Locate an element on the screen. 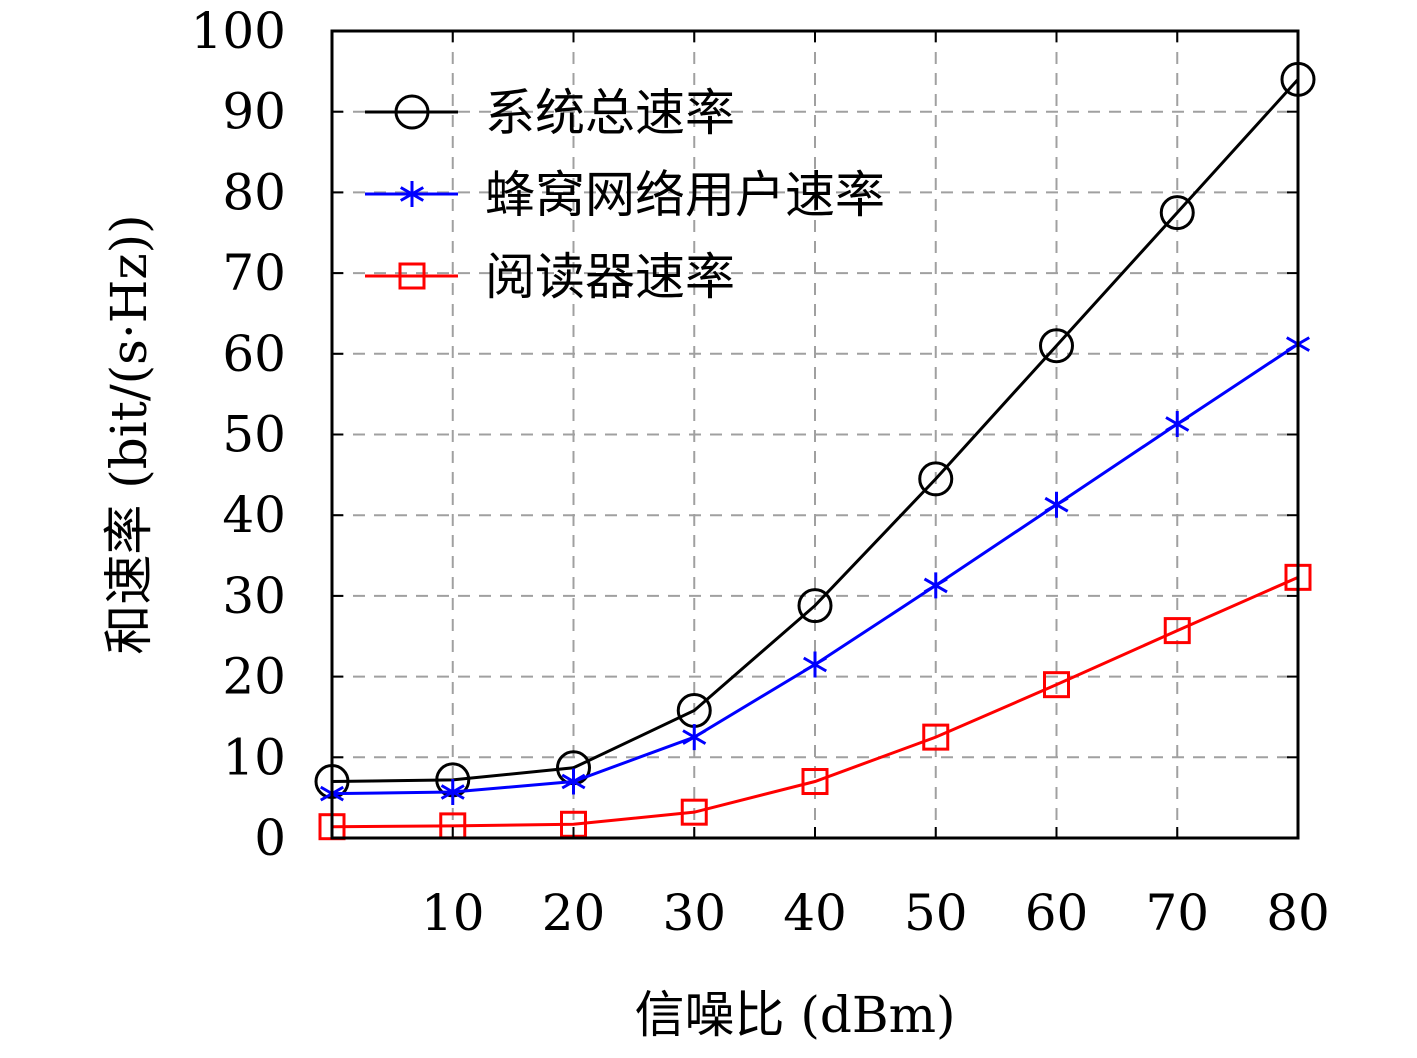 This screenshot has height=1058, width=1417. y-tick-label: 50 is located at coordinates (254, 435).